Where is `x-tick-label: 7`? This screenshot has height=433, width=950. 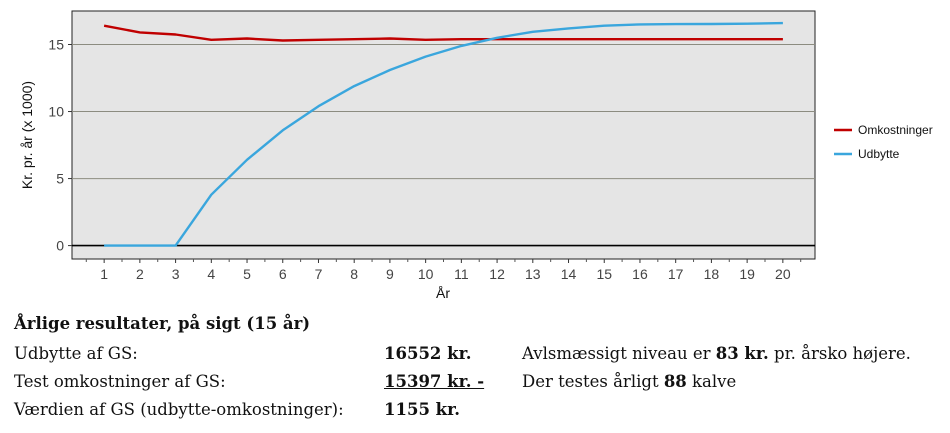 x-tick-label: 7 is located at coordinates (319, 274).